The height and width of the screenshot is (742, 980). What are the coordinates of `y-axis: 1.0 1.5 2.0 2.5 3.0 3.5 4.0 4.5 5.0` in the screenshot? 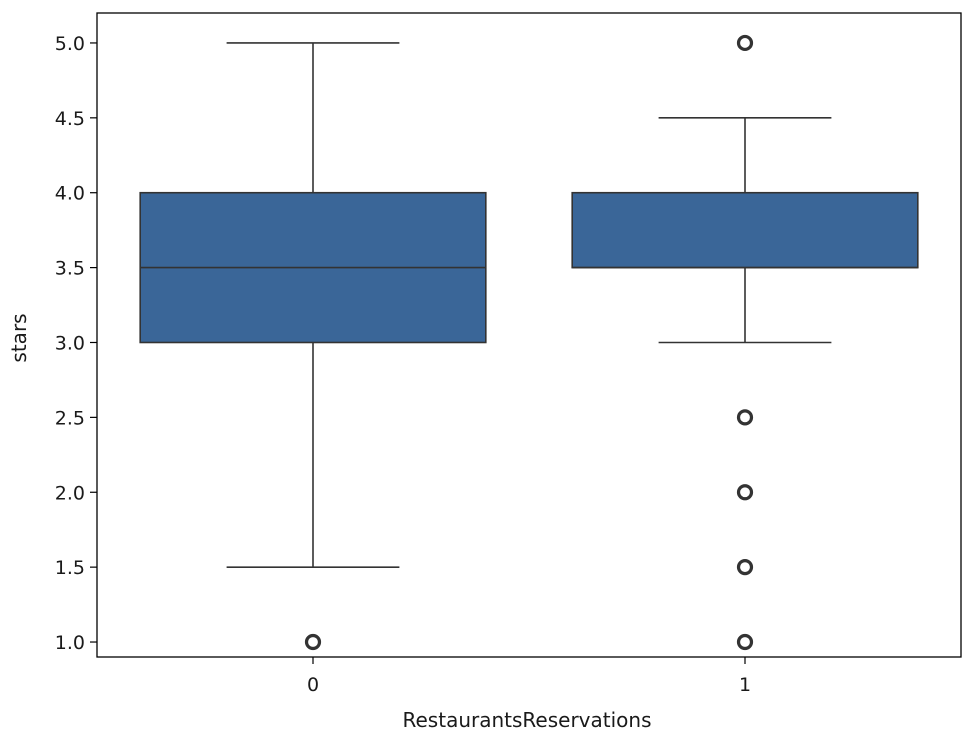 It's located at (76, 343).